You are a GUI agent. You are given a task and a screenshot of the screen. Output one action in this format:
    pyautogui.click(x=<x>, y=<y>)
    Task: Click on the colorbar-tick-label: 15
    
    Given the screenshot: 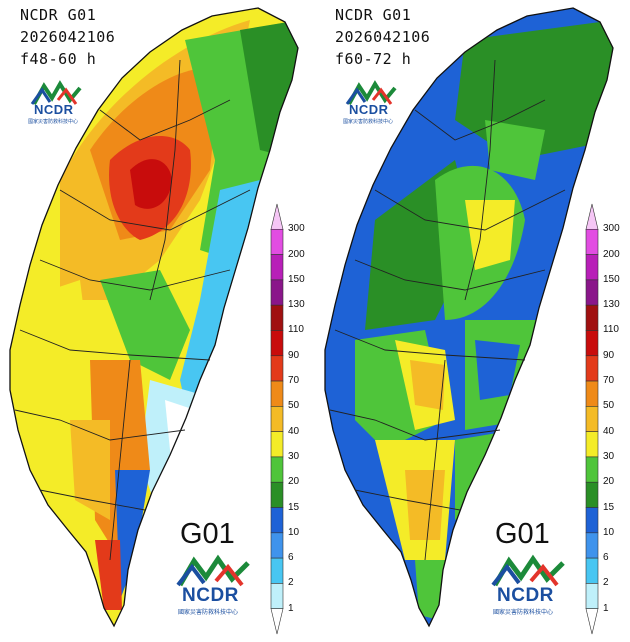 What is the action you would take?
    pyautogui.click(x=609, y=507)
    